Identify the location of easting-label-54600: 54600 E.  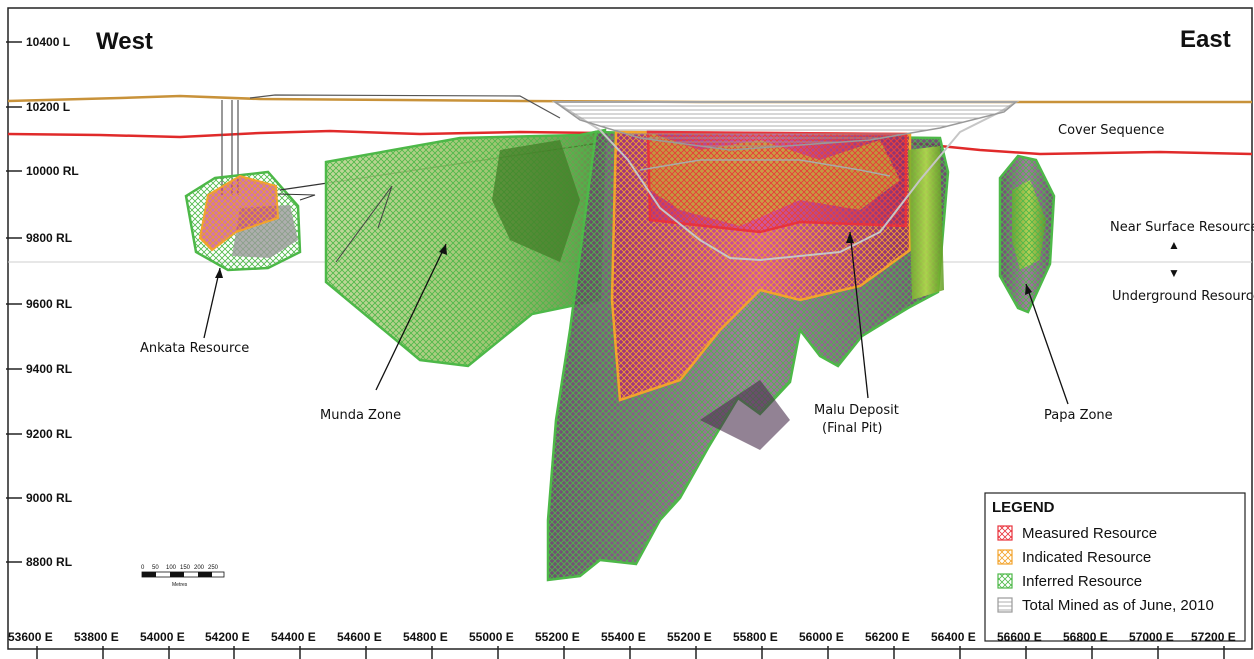
(359, 637).